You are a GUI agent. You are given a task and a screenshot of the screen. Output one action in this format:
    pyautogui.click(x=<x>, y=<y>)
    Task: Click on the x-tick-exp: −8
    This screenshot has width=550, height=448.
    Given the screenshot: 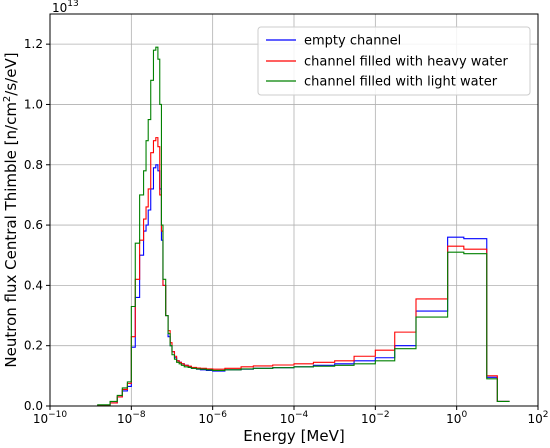 What is the action you would take?
    pyautogui.click(x=139, y=415)
    